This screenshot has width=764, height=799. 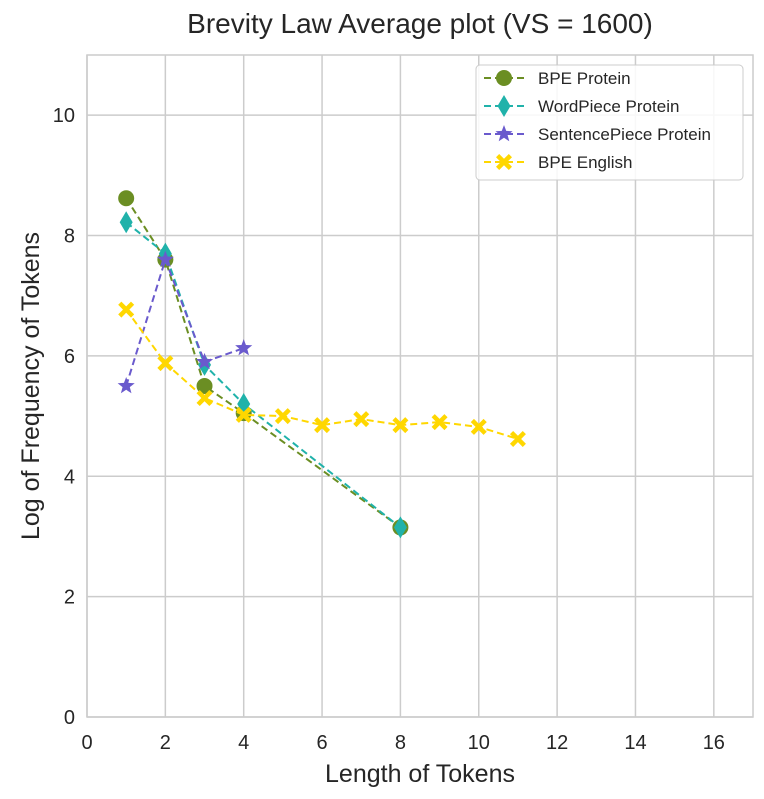 What do you see at coordinates (69, 477) in the screenshot?
I see `y-tick-label: 4` at bounding box center [69, 477].